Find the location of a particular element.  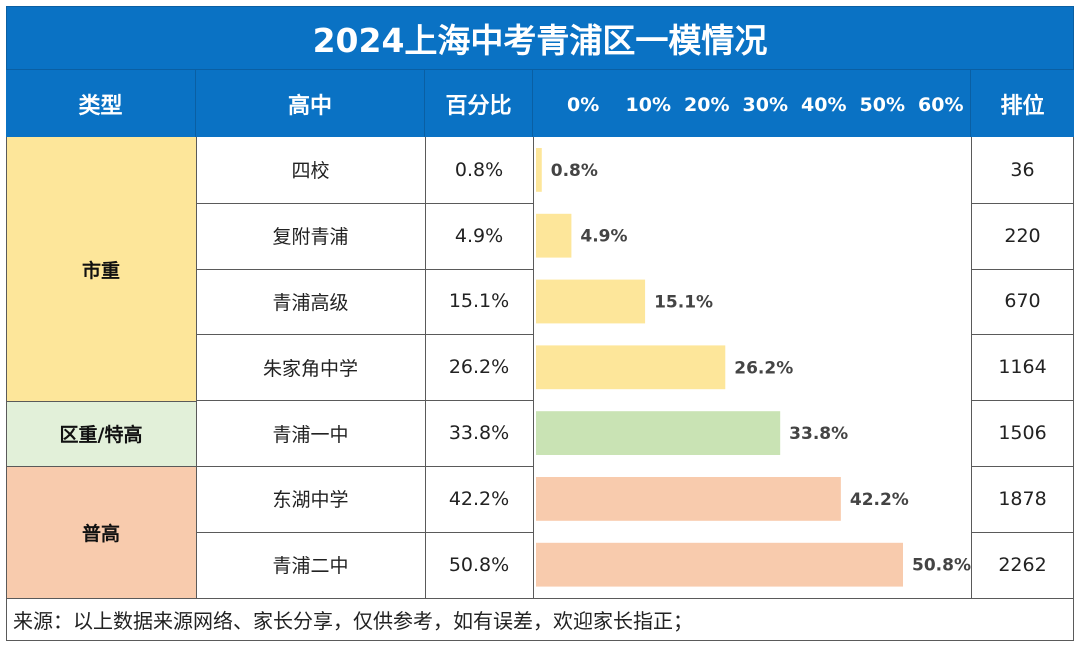

x-tick-label: 30% is located at coordinates (765, 105).